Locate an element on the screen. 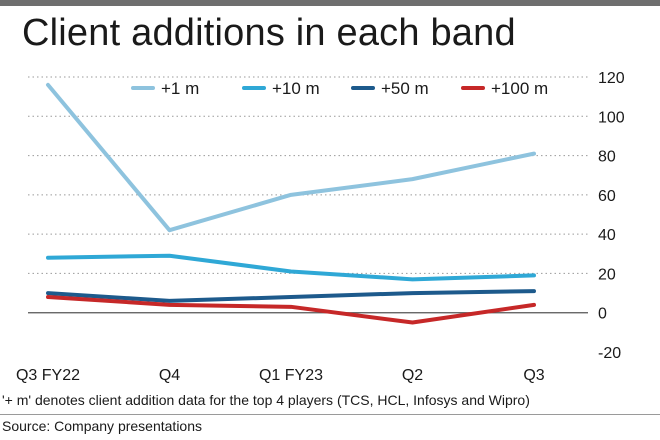  legend-label: +50 m is located at coordinates (405, 88).